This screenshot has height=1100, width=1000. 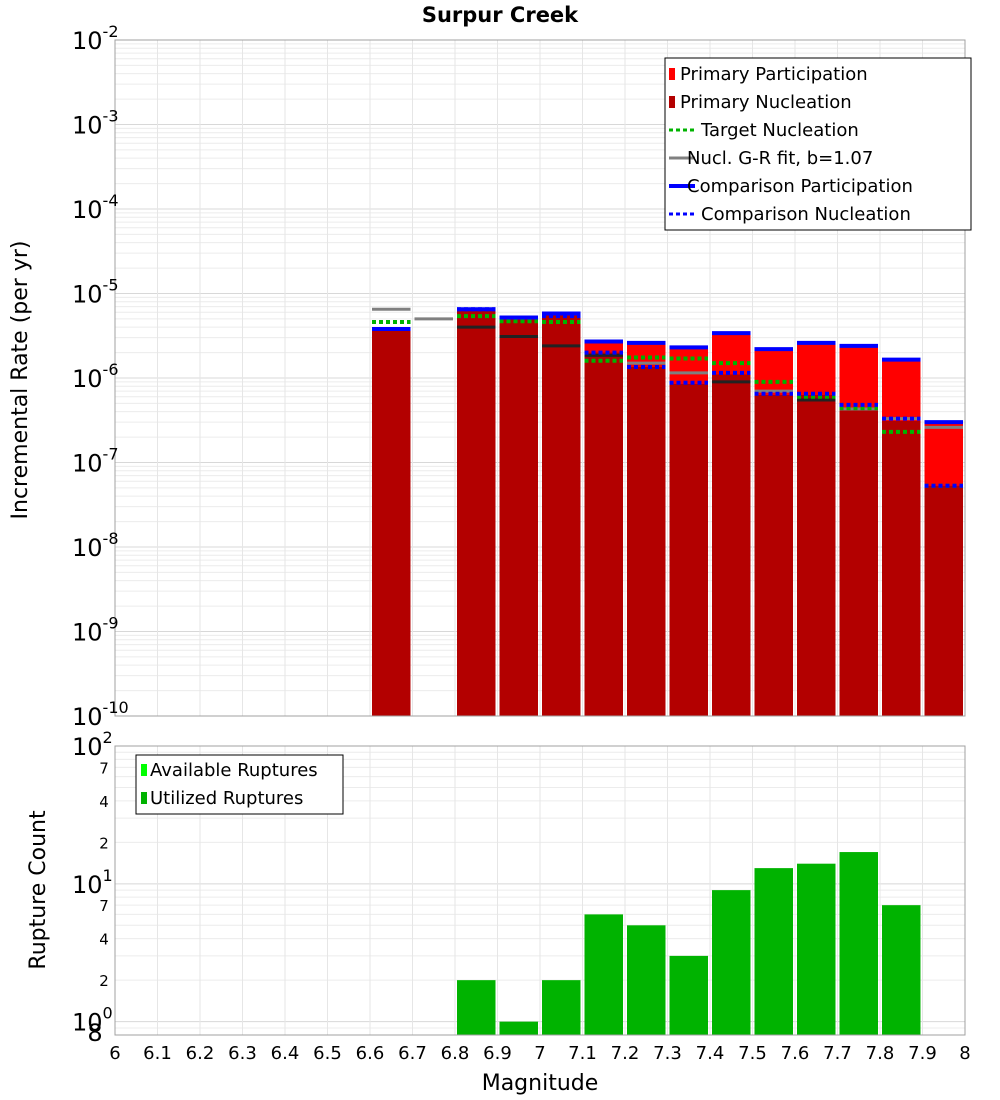 What do you see at coordinates (100, 714) in the screenshot?
I see `y-tick-label: 10⁻¹⁰` at bounding box center [100, 714].